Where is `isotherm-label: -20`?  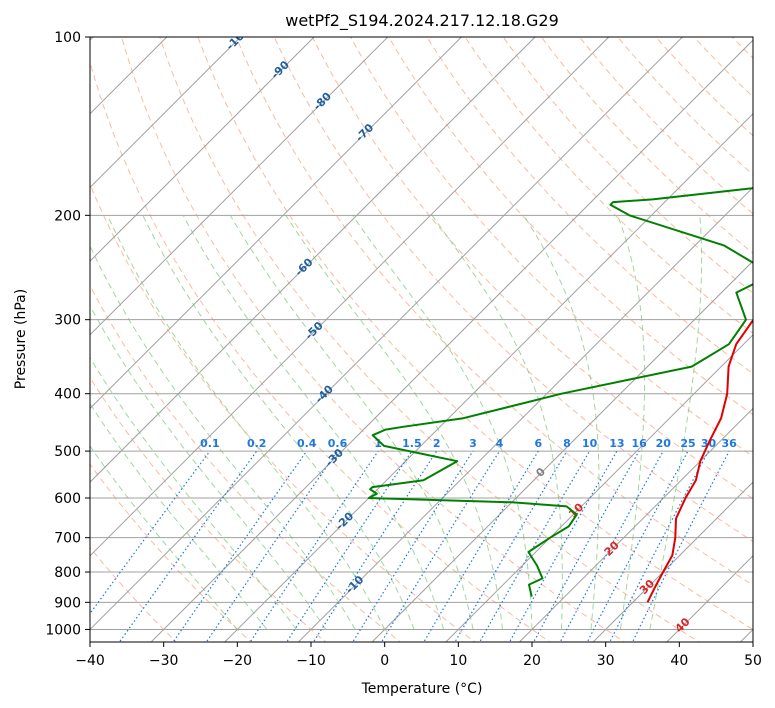 isotherm-label: -20 is located at coordinates (344, 520).